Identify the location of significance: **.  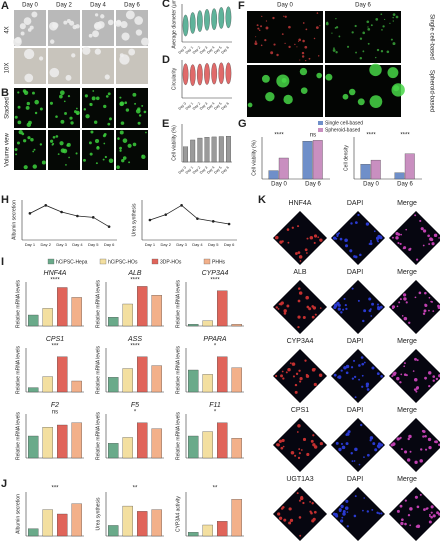
(135, 489).